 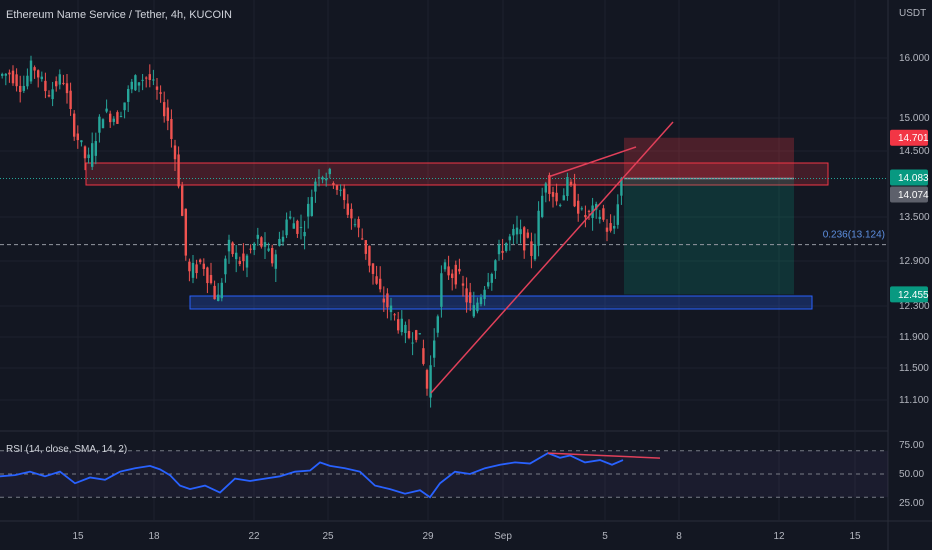 What do you see at coordinates (913, 178) in the screenshot?
I see `last-price-badge: 14.083` at bounding box center [913, 178].